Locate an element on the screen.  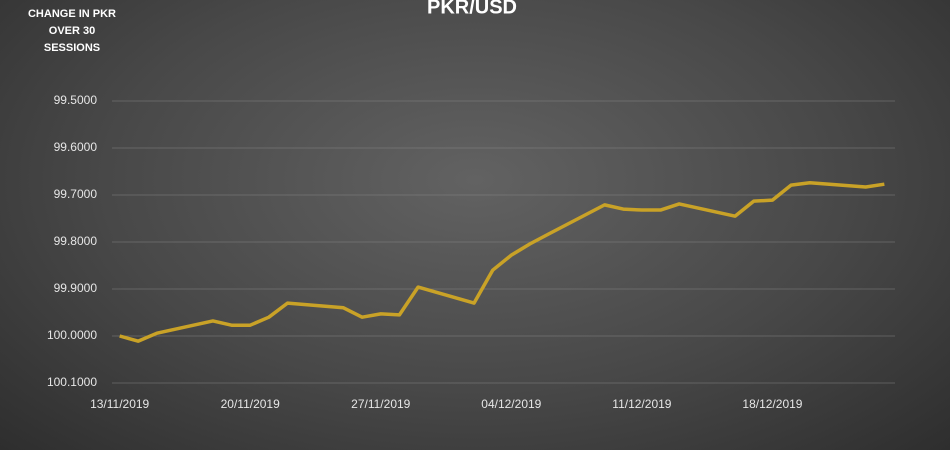
x-tick-label: 04/12/2019 is located at coordinates (511, 404).